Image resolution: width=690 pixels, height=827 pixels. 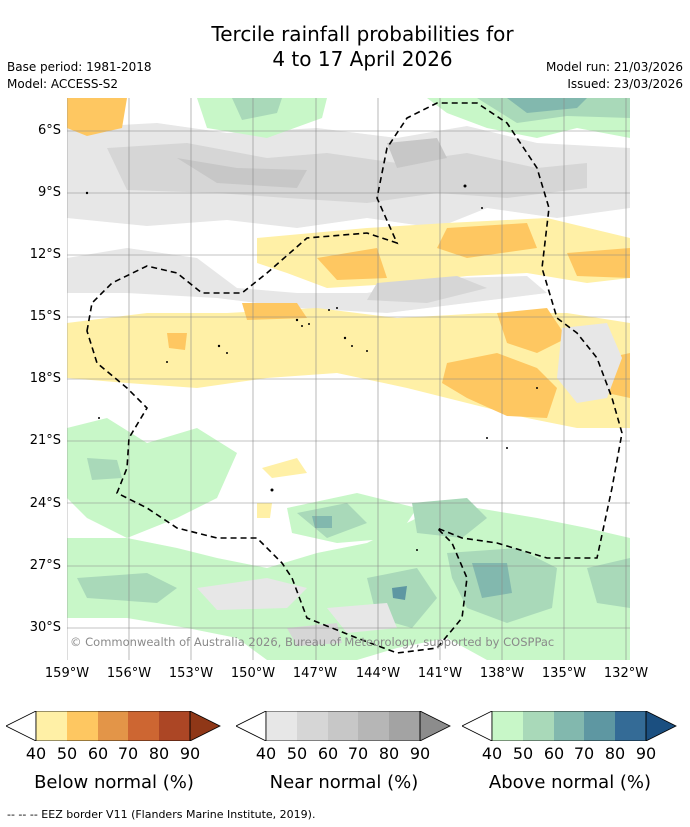 I want to click on colorbar-below-normal, so click(x=113, y=726).